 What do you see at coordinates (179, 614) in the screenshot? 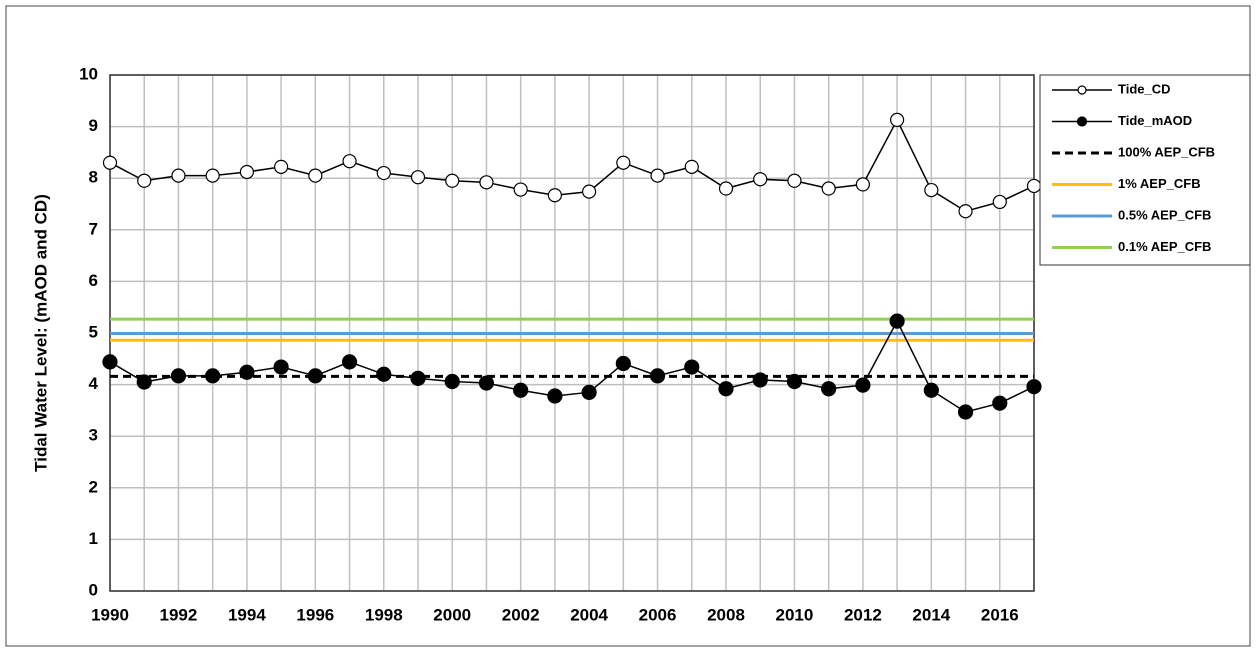
I see `x-tick-label: 1992` at bounding box center [179, 614].